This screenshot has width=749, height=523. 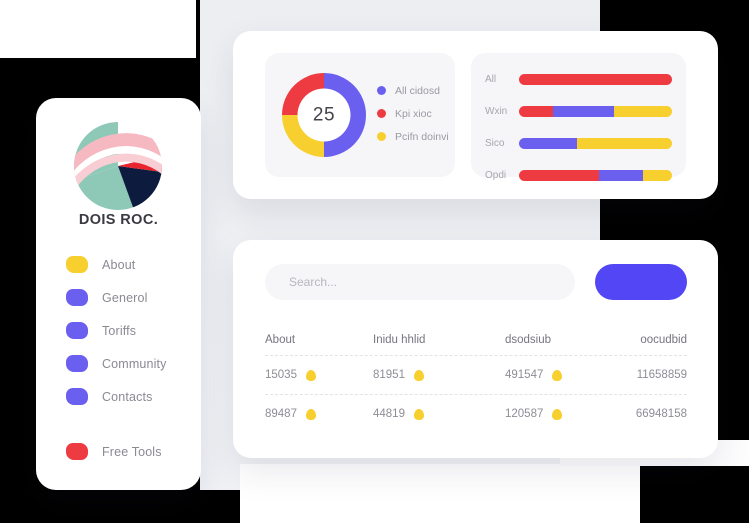 I want to click on sidebar-item-label: Community, so click(x=134, y=363).